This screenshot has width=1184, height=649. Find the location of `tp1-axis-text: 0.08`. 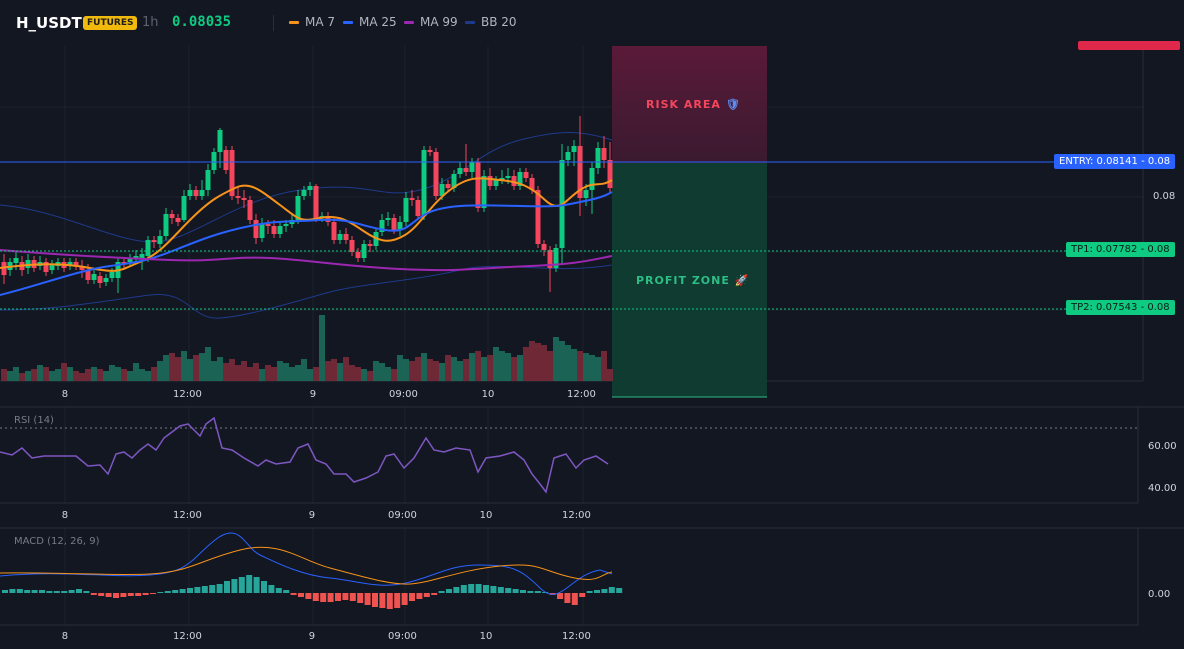

tp1-axis-text: 0.08 is located at coordinates (1158, 249).